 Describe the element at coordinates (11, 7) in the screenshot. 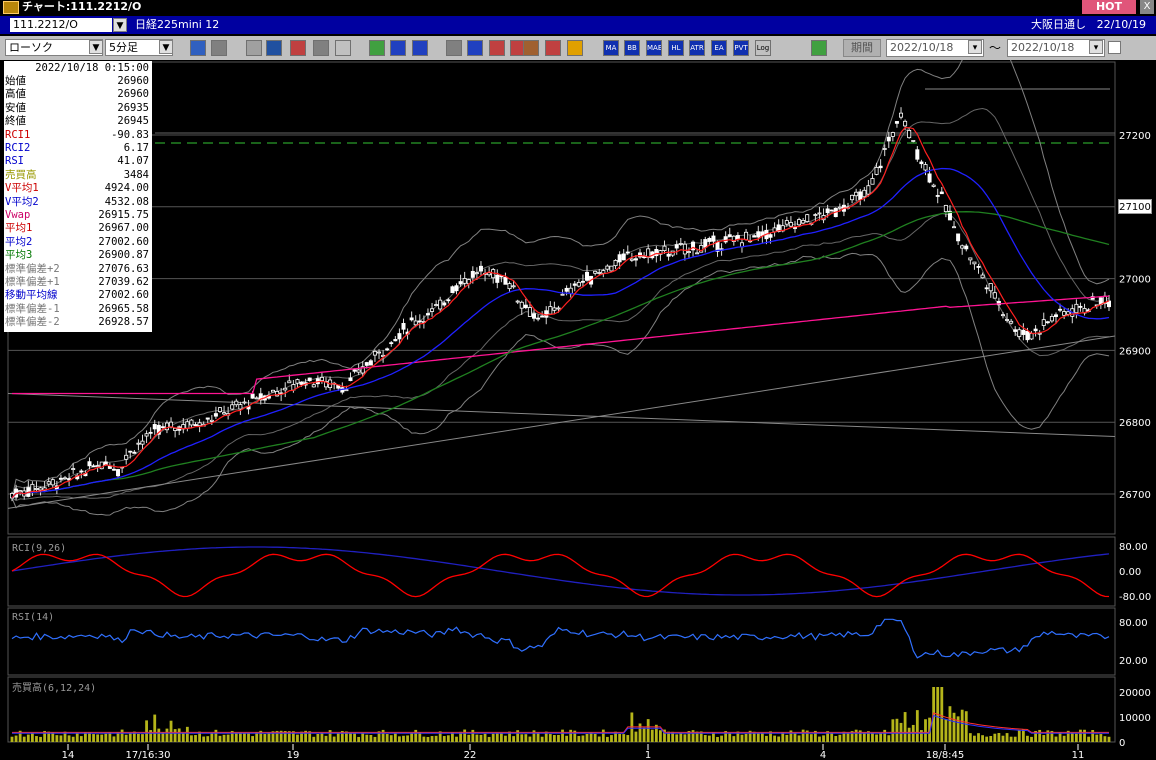

I see `app-chart-icon` at that location.